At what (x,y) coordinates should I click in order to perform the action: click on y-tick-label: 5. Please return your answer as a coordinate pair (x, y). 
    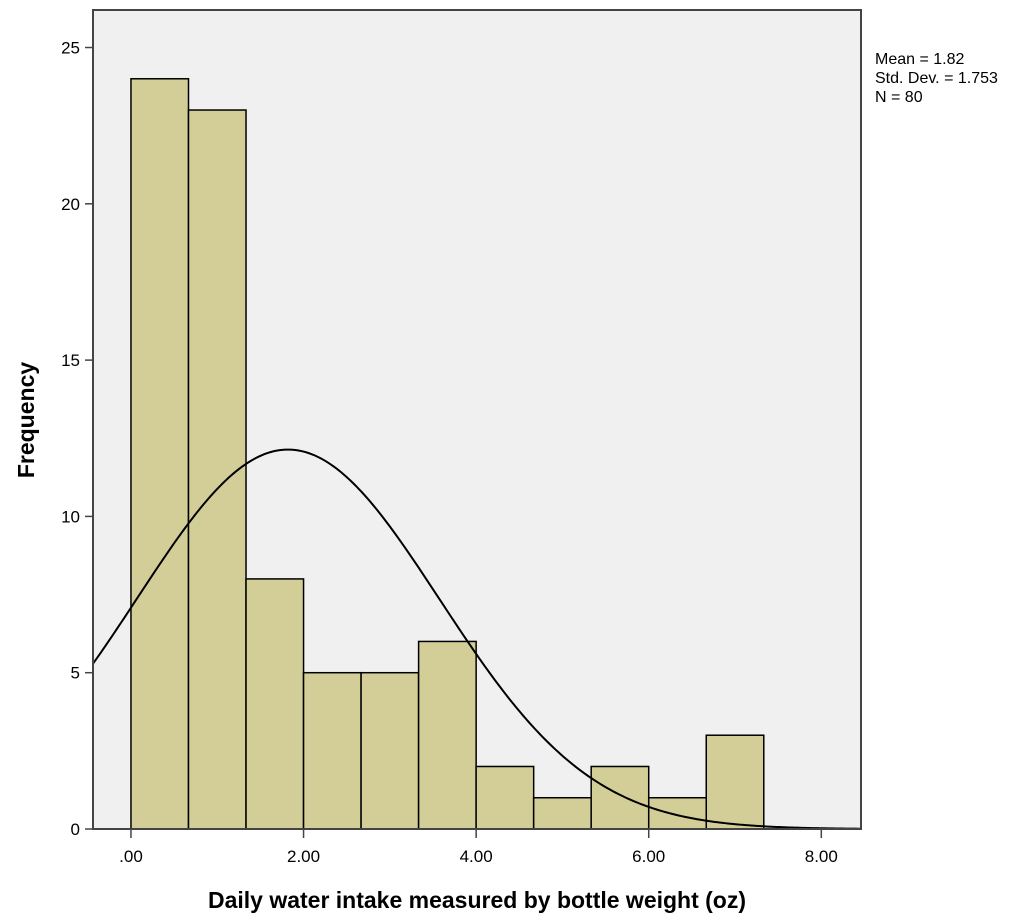
    Looking at the image, I should click on (75, 673).